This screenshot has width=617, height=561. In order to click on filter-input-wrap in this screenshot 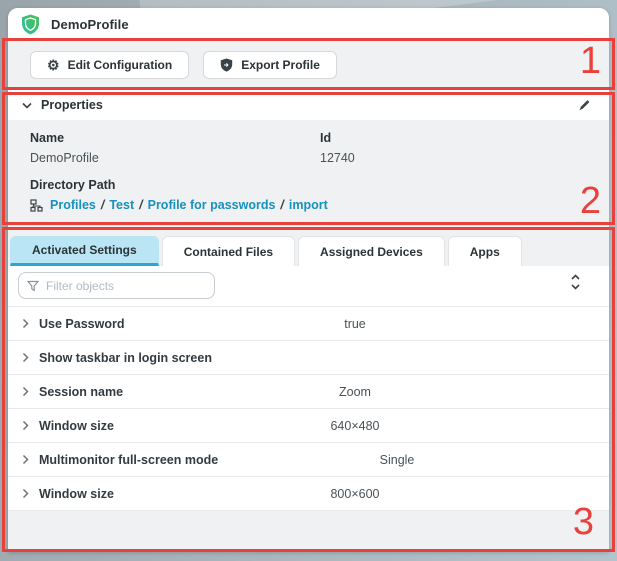, I will do `click(116, 285)`.